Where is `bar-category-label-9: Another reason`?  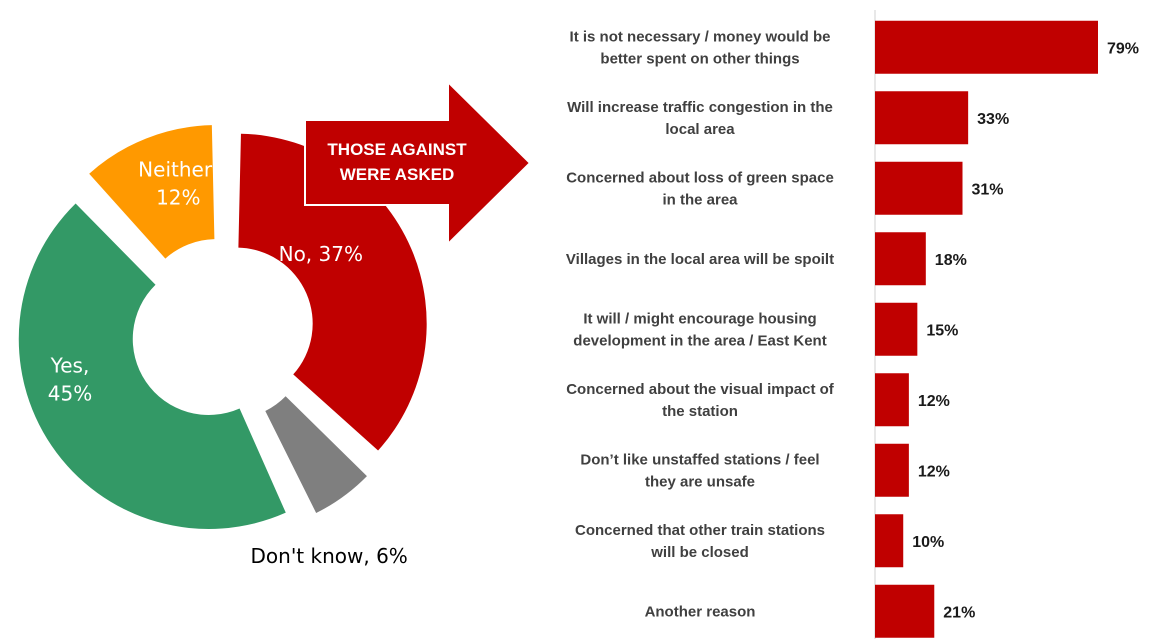
bar-category-label-9: Another reason is located at coordinates (700, 611).